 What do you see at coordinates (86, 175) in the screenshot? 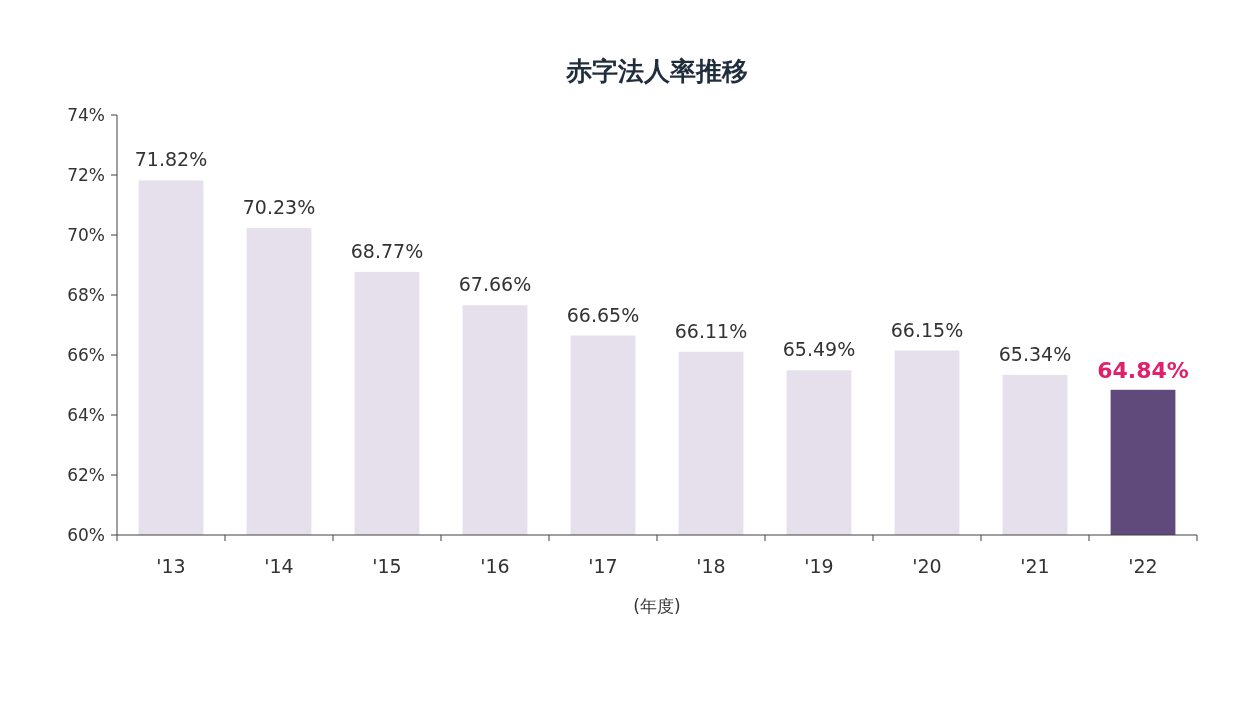
I see `y-tick-label: 72%` at bounding box center [86, 175].